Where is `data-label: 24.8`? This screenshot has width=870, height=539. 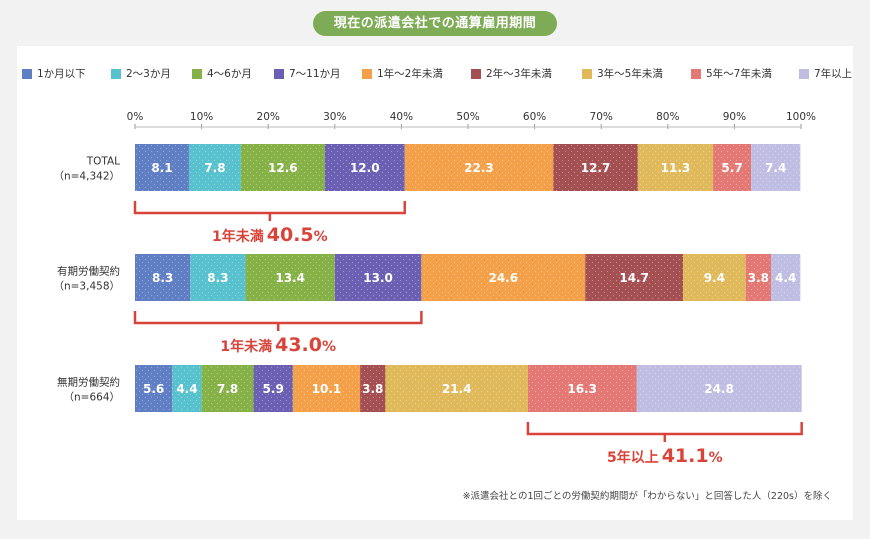
data-label: 24.8 is located at coordinates (719, 389).